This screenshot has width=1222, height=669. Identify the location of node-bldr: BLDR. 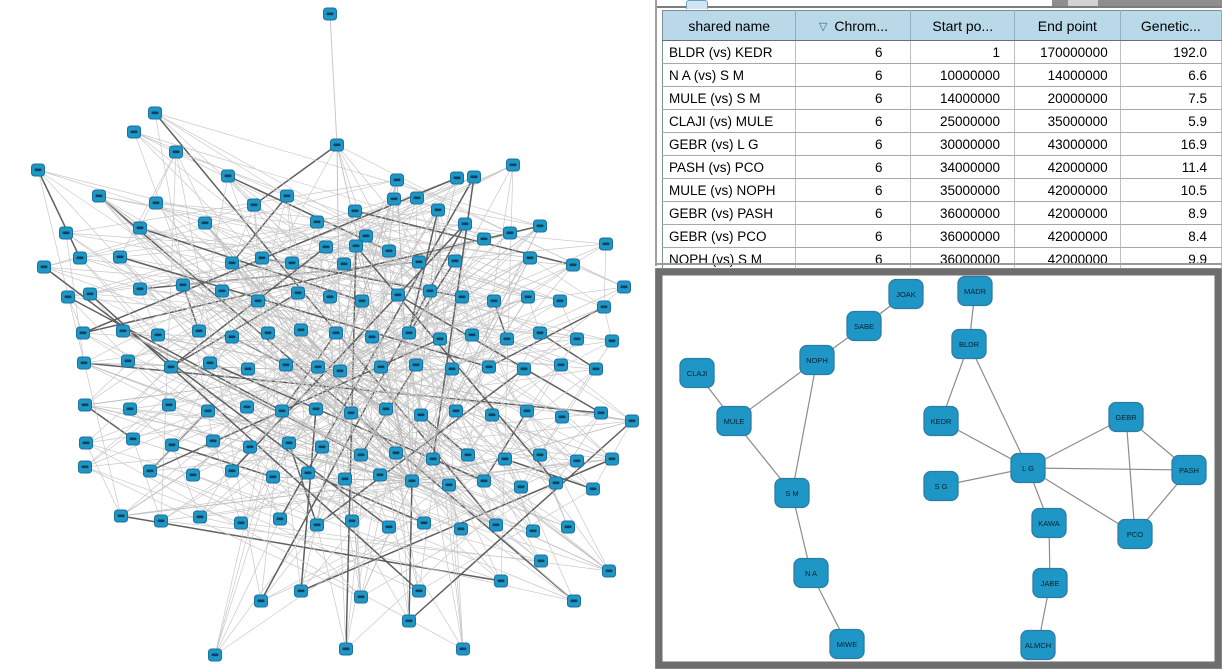
(969, 344).